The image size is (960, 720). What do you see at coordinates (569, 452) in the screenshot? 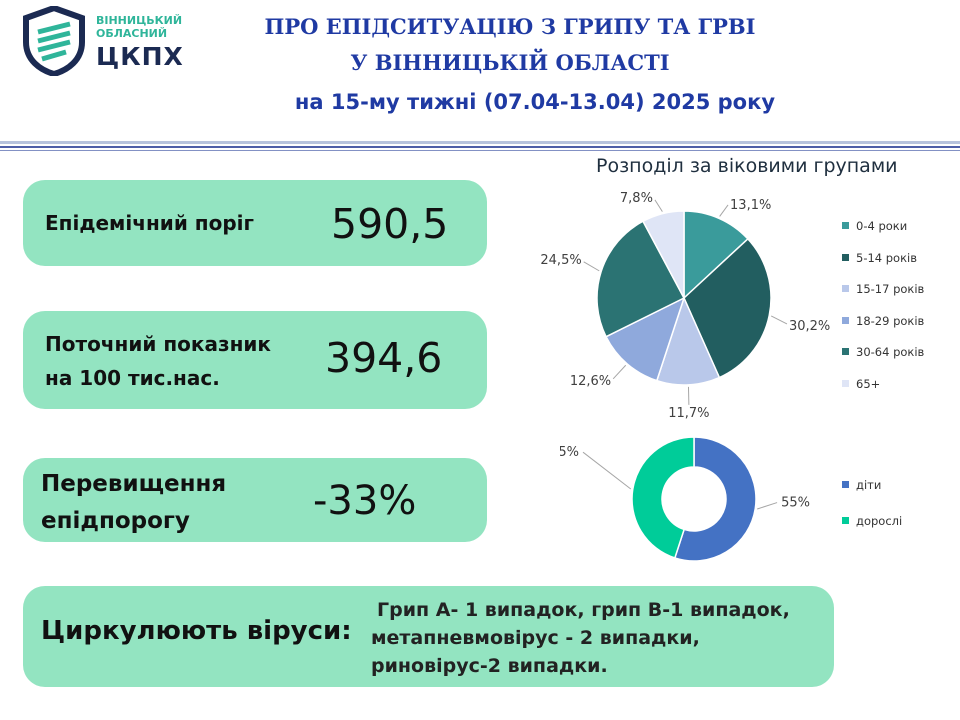
I see `donut-label-1: 45%` at bounding box center [569, 452].